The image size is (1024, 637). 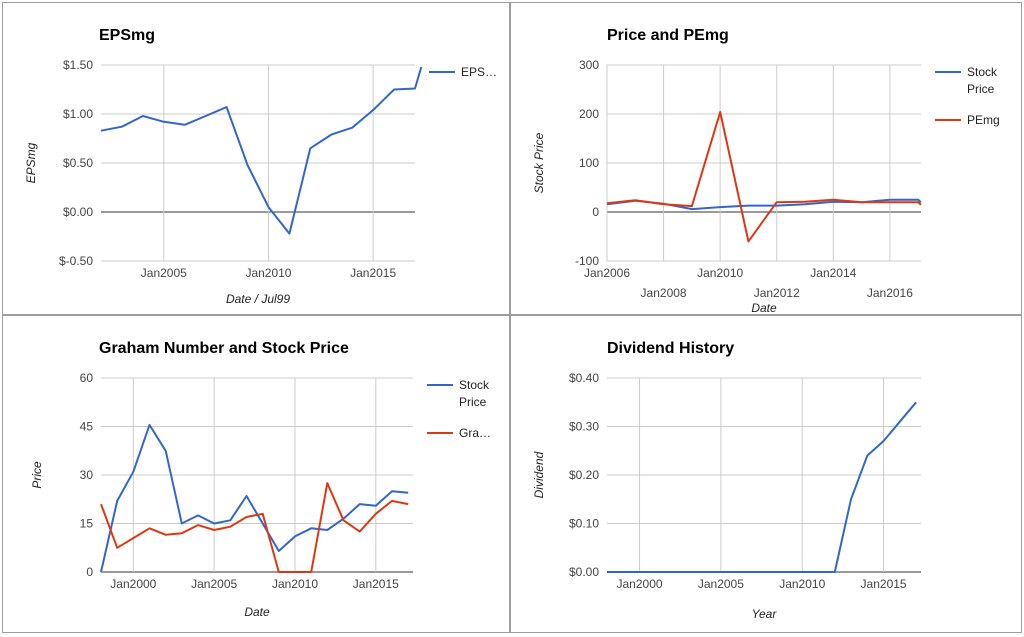 What do you see at coordinates (607, 273) in the screenshot?
I see `x-tick-label: Jan2006` at bounding box center [607, 273].